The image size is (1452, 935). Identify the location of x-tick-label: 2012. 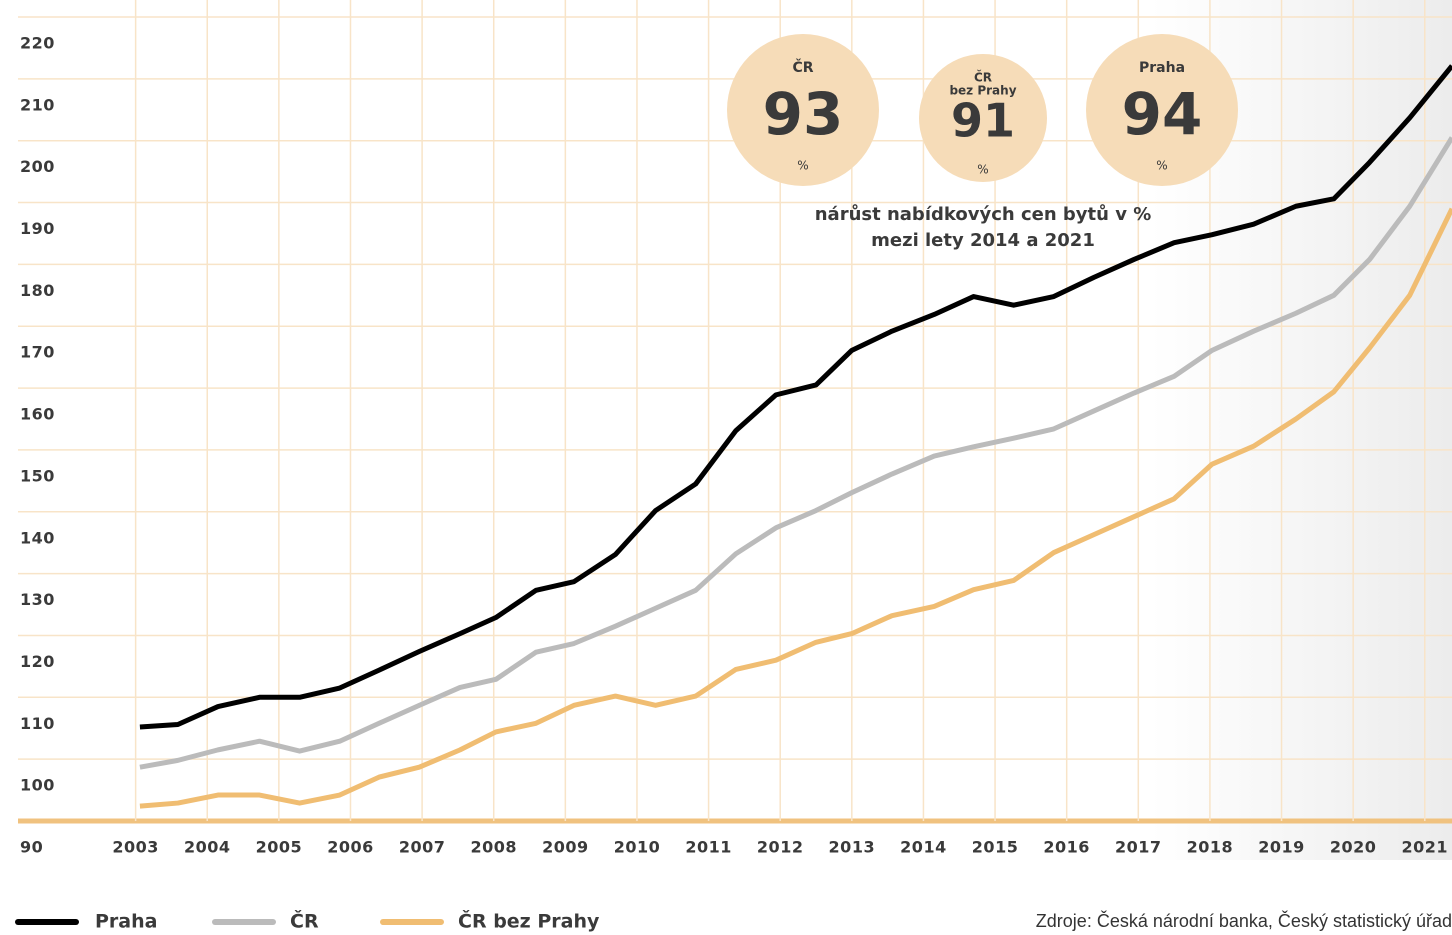
(780, 847).